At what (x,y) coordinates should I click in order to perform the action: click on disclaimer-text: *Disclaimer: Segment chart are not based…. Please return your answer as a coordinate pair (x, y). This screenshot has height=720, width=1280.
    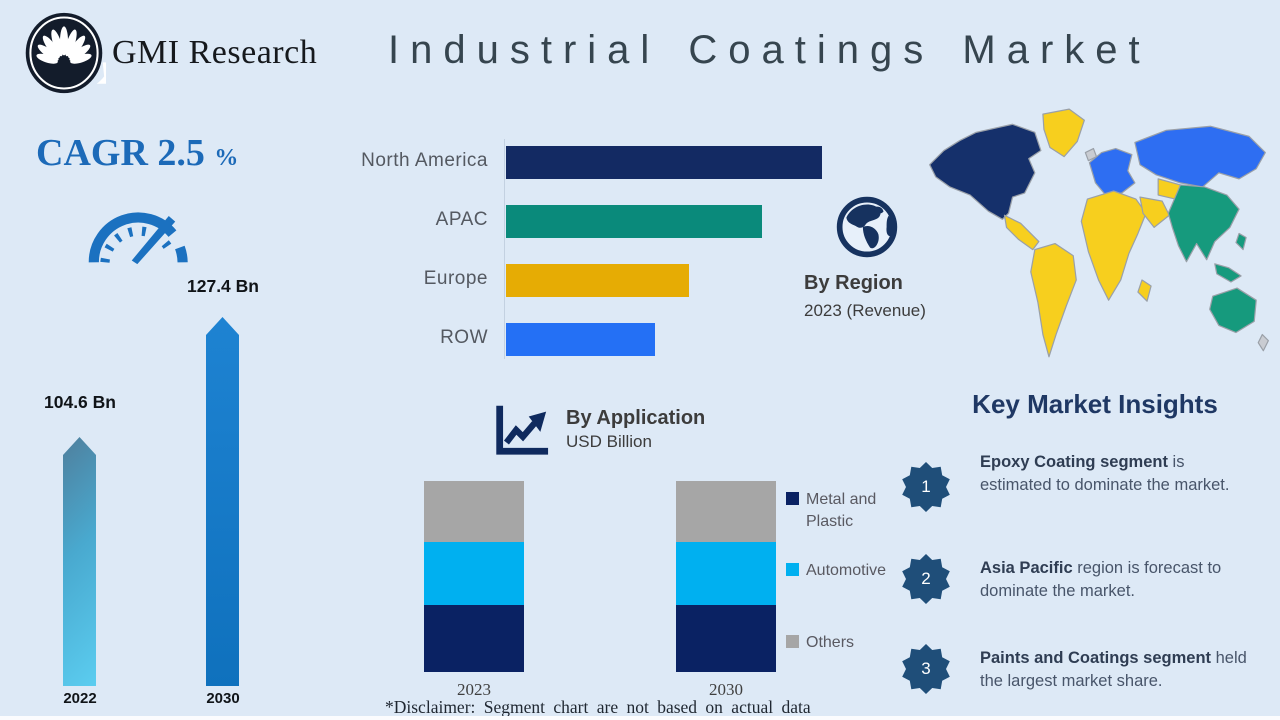
    Looking at the image, I should click on (598, 707).